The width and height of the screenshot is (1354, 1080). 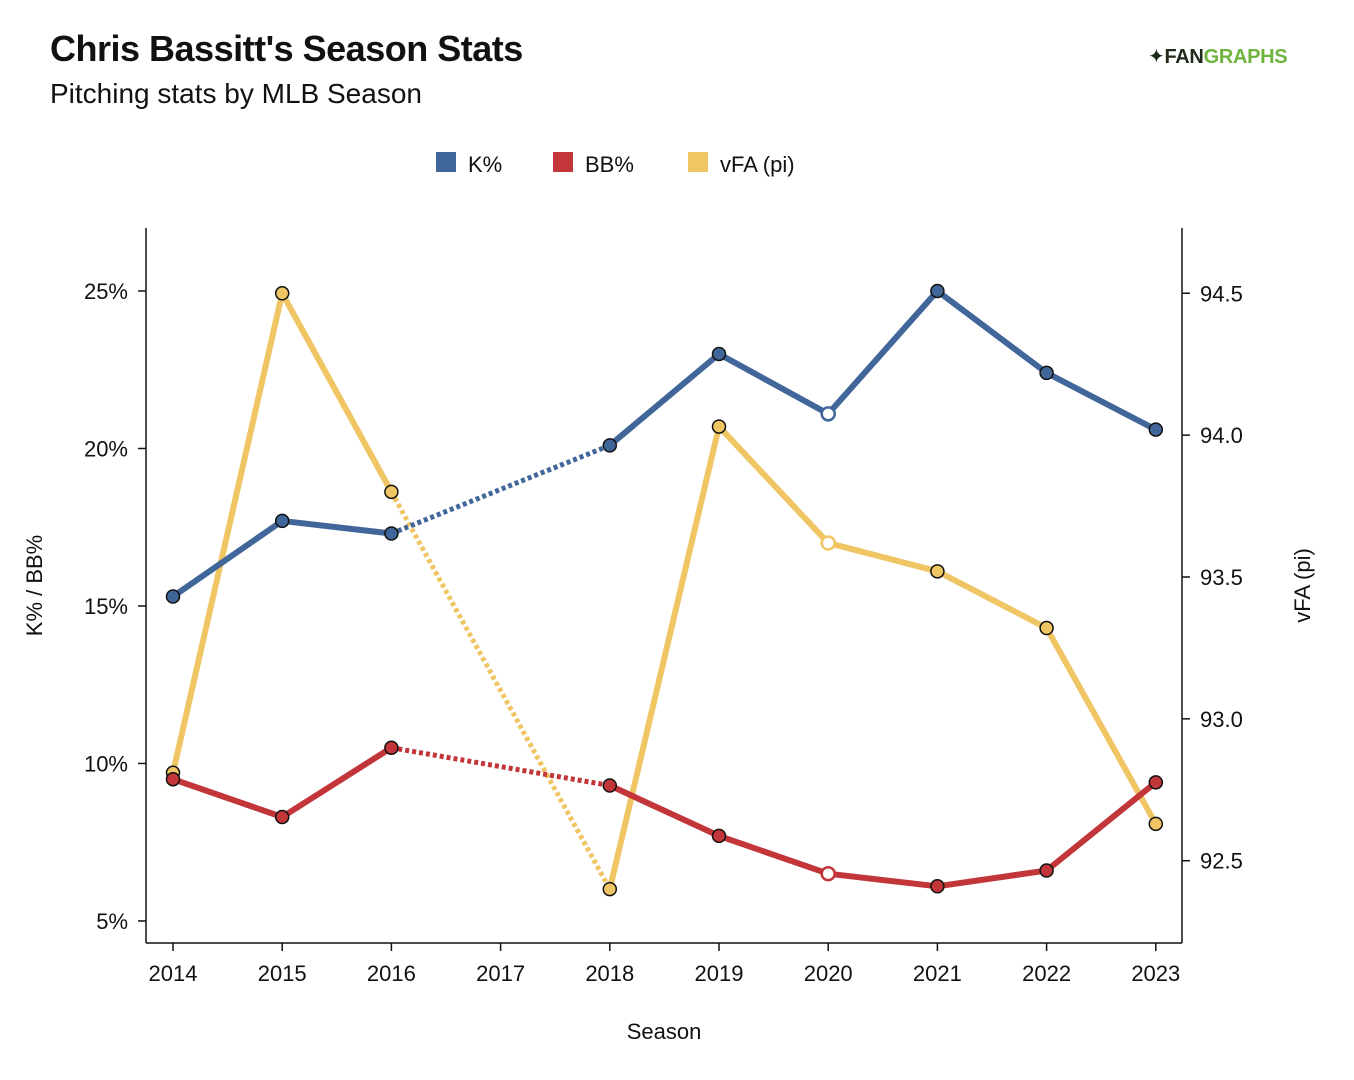 What do you see at coordinates (1221, 719) in the screenshot?
I see `right-tick-label: 93.0` at bounding box center [1221, 719].